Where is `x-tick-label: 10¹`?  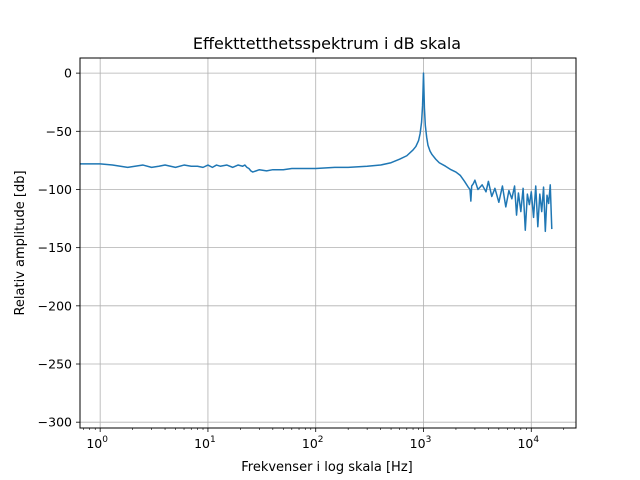
x-tick-label: 10¹ is located at coordinates (205, 443).